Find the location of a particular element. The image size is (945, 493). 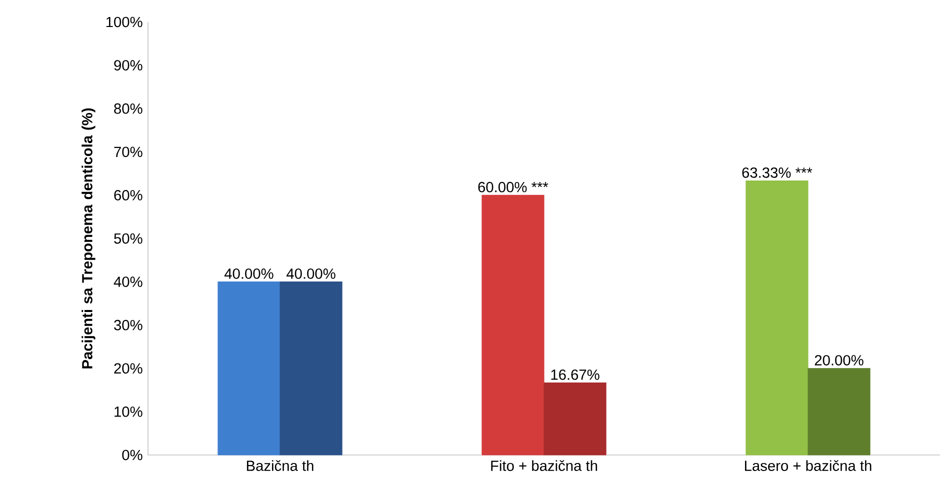

data-label: 63.33% *** is located at coordinates (777, 172).